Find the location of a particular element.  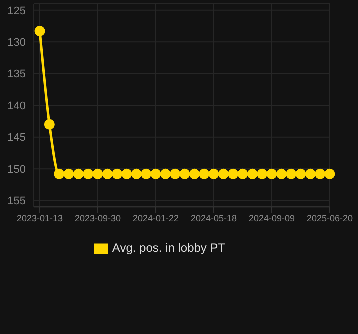

y-tick-label: 140 is located at coordinates (17, 106).